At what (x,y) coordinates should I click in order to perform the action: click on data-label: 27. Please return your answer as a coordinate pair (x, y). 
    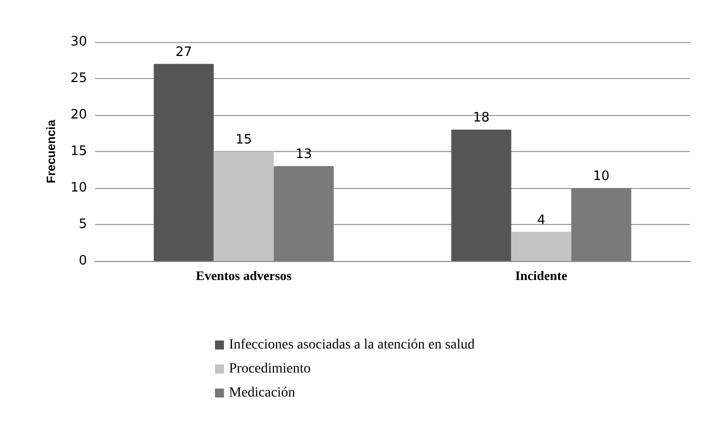
    Looking at the image, I should click on (183, 52).